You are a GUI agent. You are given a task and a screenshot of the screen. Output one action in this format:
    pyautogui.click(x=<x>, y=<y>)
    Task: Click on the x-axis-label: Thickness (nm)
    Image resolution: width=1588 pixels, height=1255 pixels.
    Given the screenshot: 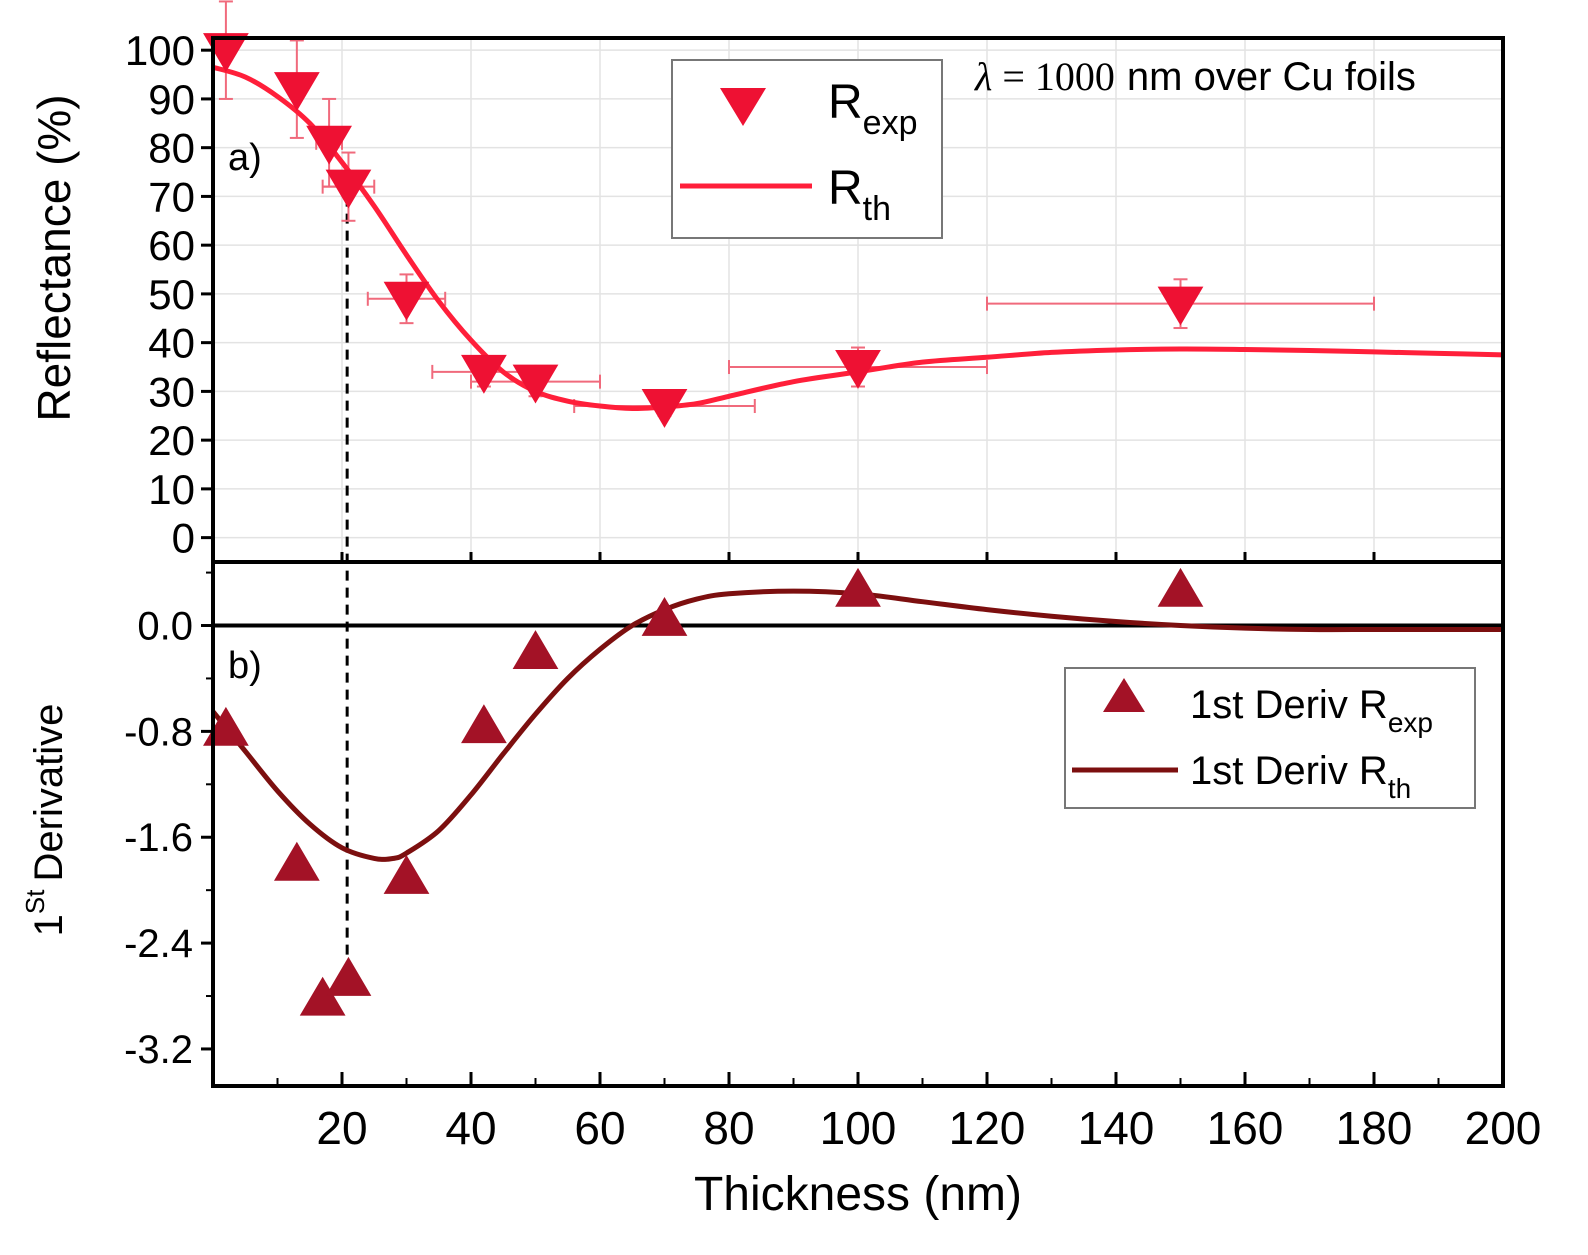 What is the action you would take?
    pyautogui.click(x=858, y=1194)
    